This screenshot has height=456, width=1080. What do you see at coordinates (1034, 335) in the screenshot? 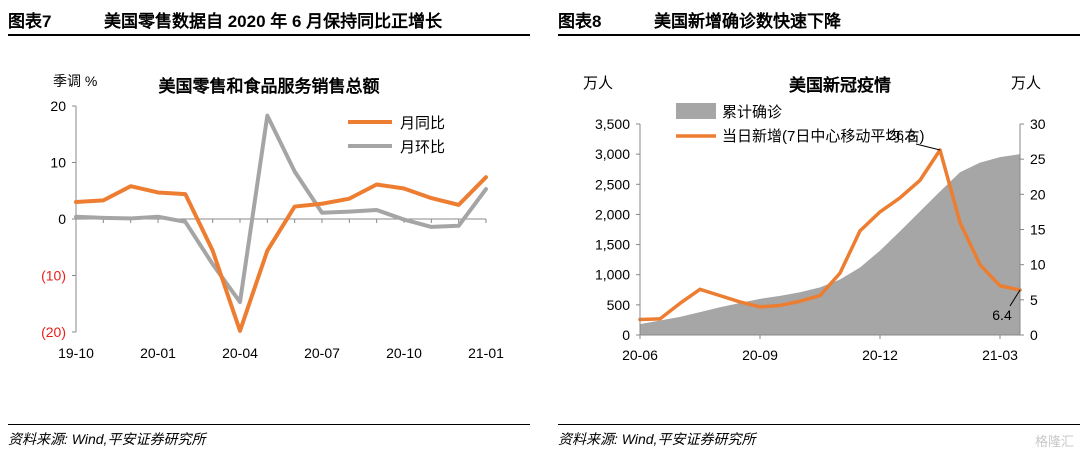
I see `right-y-tick-label: 0` at bounding box center [1034, 335].